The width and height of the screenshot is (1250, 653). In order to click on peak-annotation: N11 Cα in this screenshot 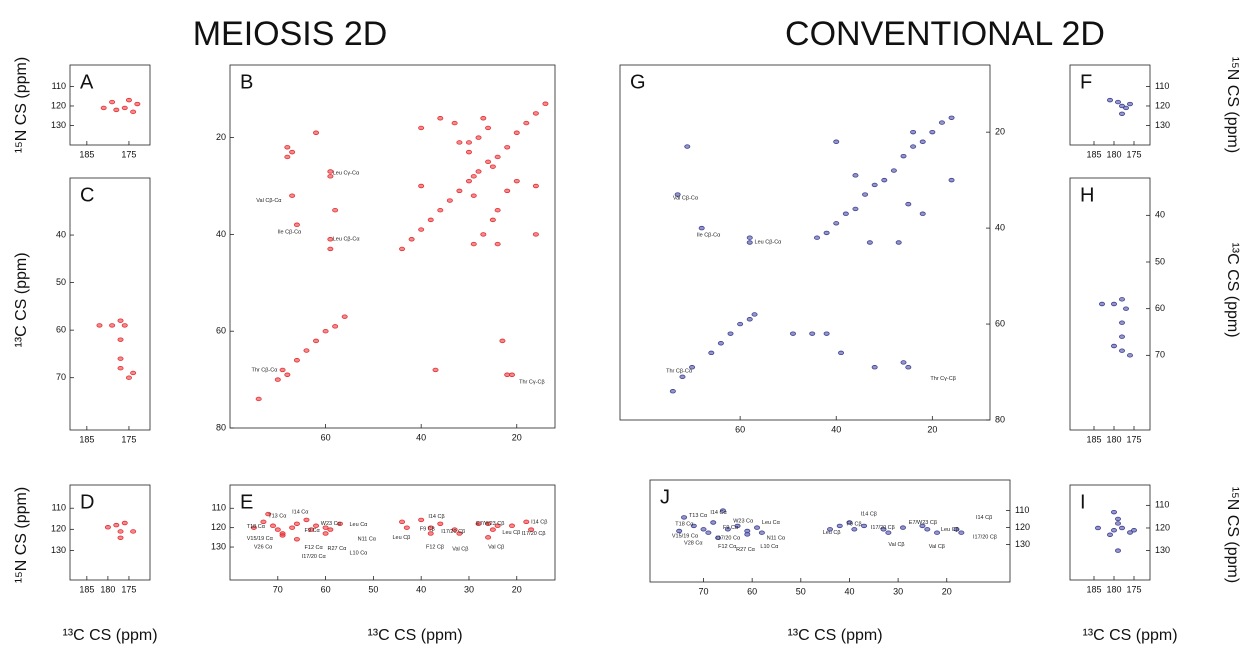, I will do `click(776, 538)`.